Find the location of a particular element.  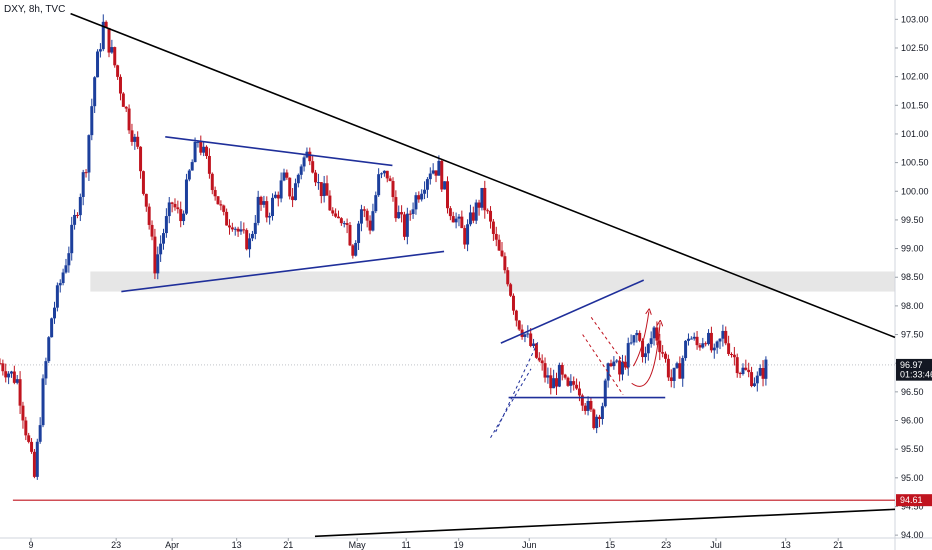

rising-support-line is located at coordinates (605, 523).